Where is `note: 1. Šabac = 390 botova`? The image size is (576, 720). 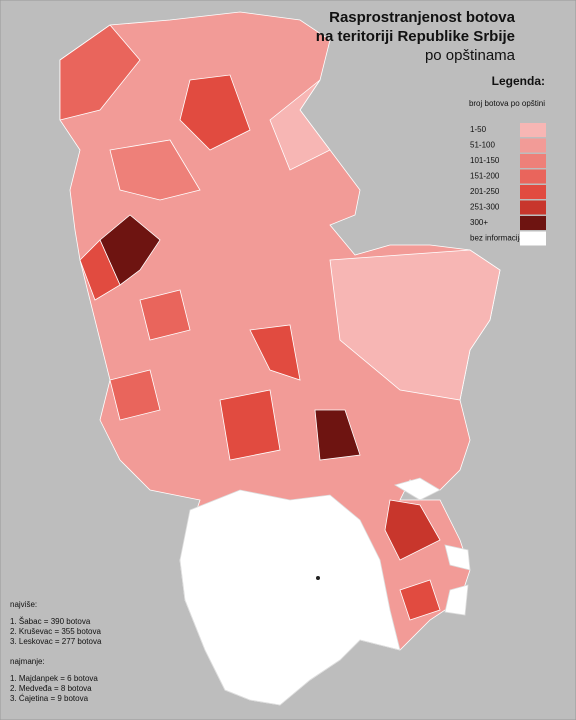
note: 1. Šabac = 390 botova is located at coordinates (50, 621).